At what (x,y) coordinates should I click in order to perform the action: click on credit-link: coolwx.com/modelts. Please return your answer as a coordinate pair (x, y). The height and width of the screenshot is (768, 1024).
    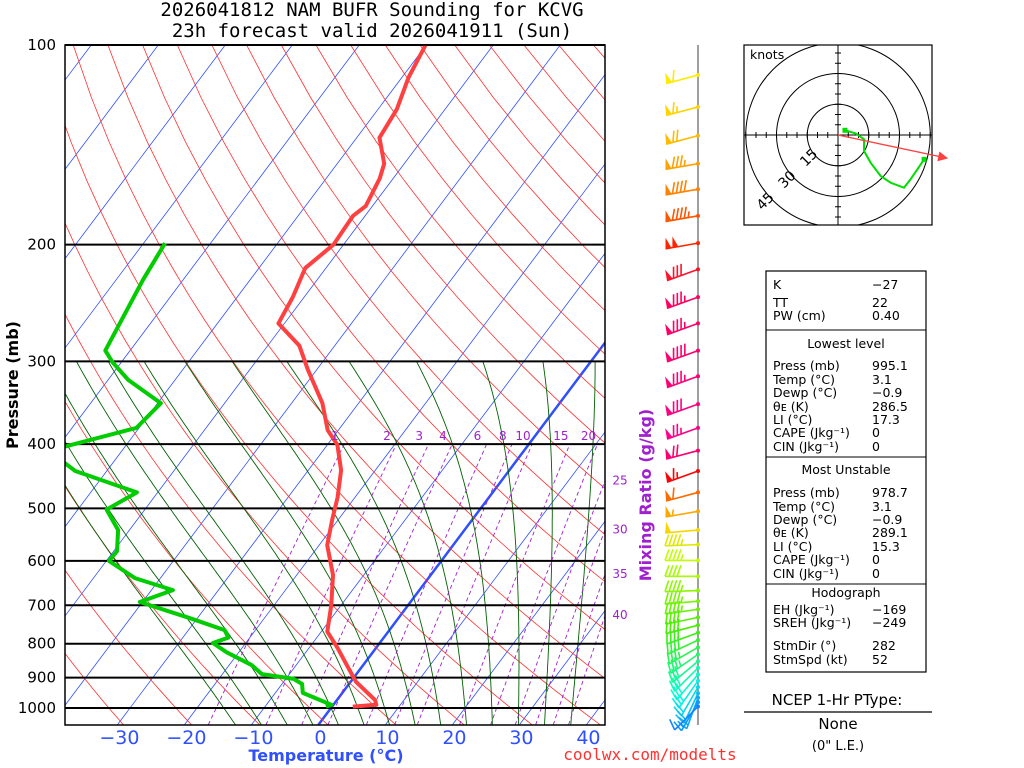
    Looking at the image, I should click on (649, 754).